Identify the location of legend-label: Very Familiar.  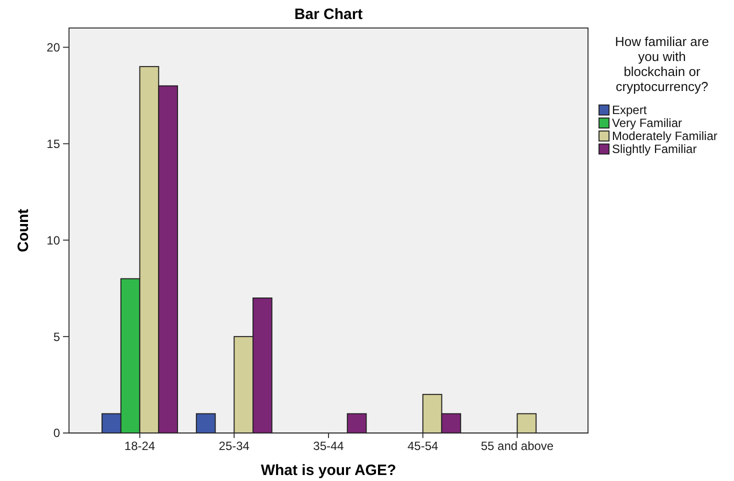
(647, 123).